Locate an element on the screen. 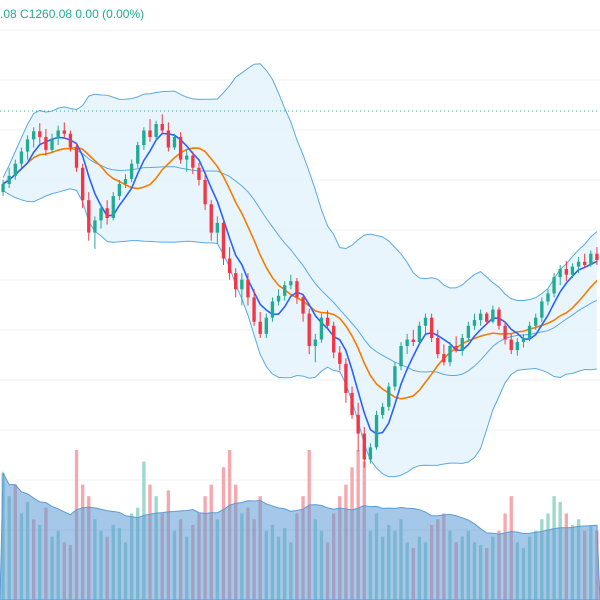  legend-high-value: .08 is located at coordinates (8, 14).